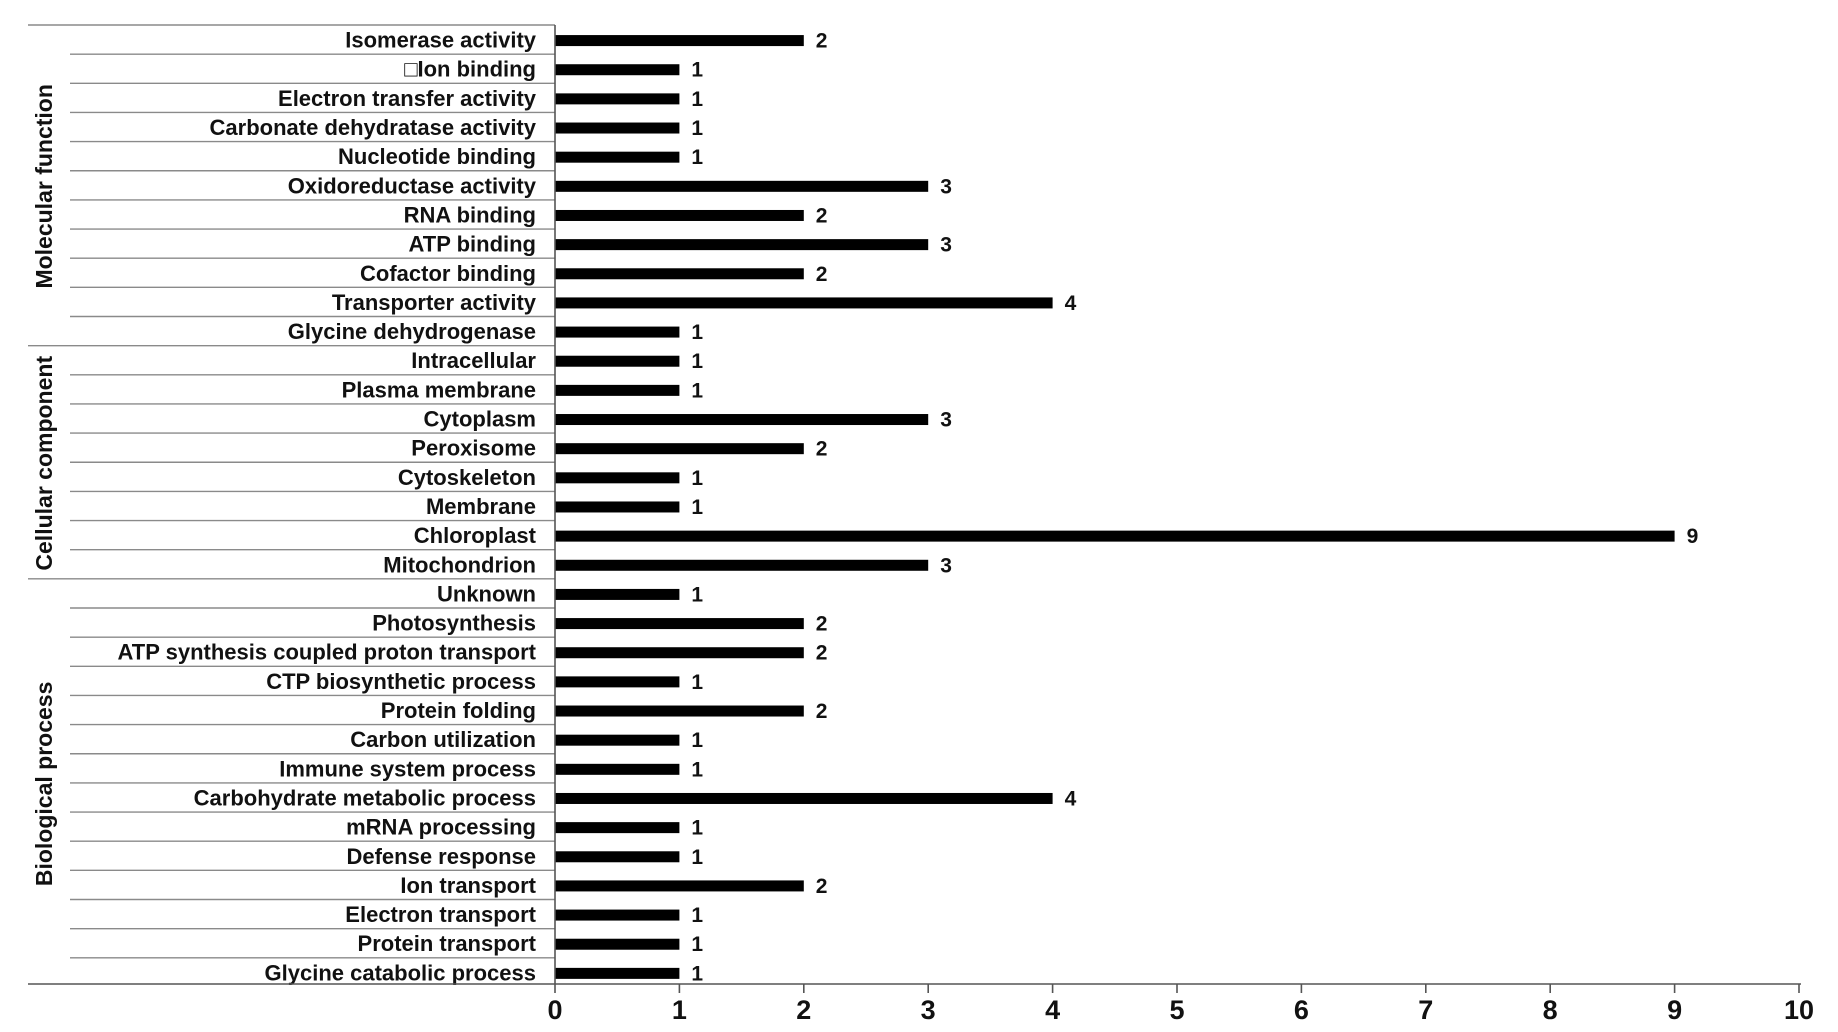 The height and width of the screenshot is (1032, 1838). Describe the element at coordinates (1176, 1010) in the screenshot. I see `x-tick-label: 5` at that location.